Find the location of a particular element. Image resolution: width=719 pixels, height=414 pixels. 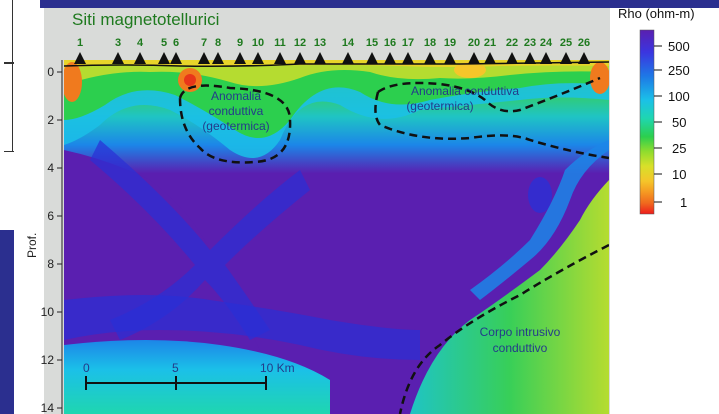

legend-tick-label: 1 is located at coordinates (683, 202).